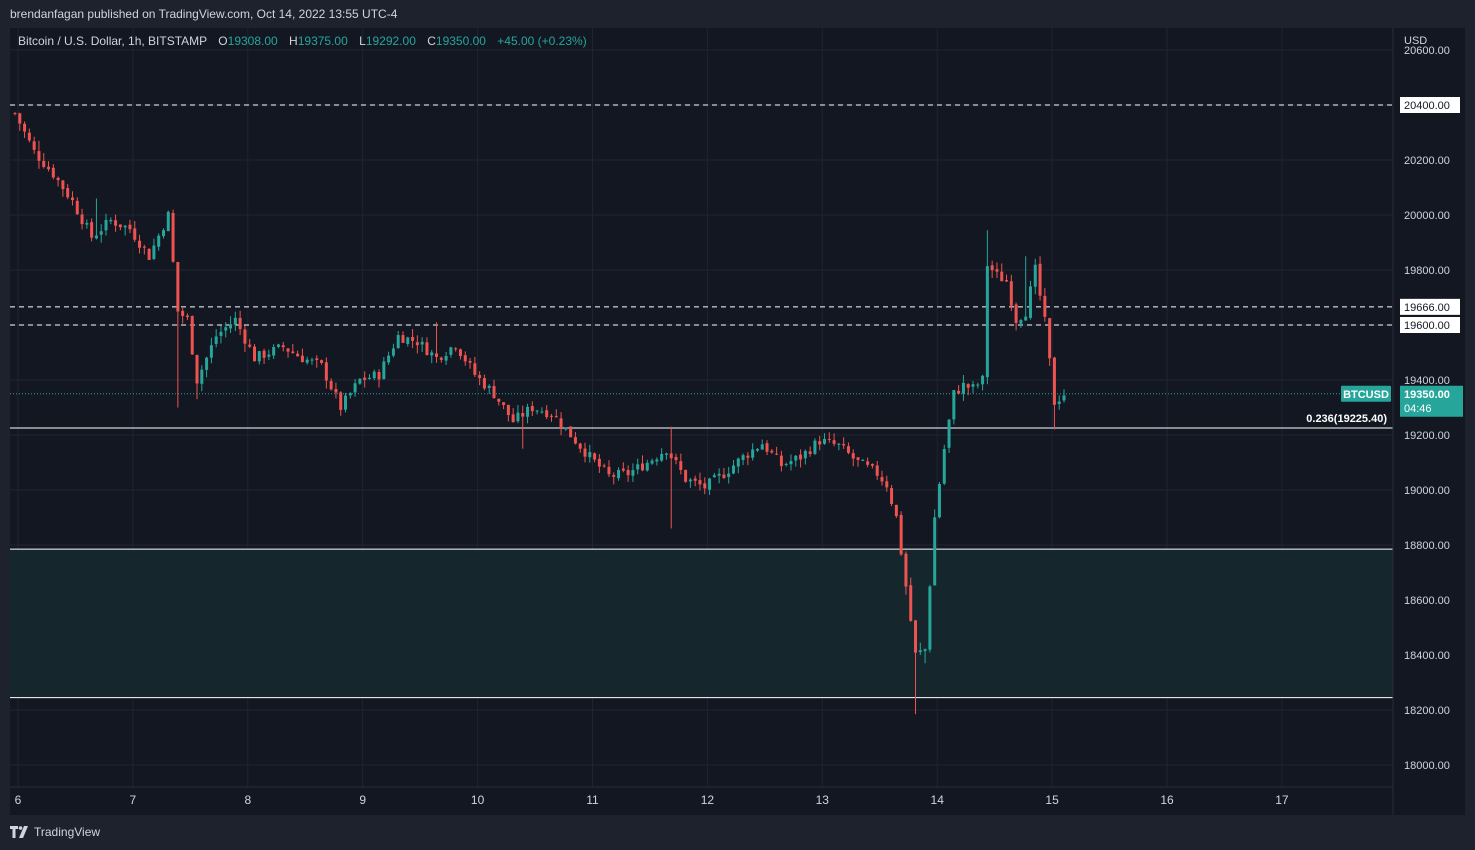 Image resolution: width=1475 pixels, height=850 pixels. I want to click on price-tick-label: 20600.00, so click(1427, 51).